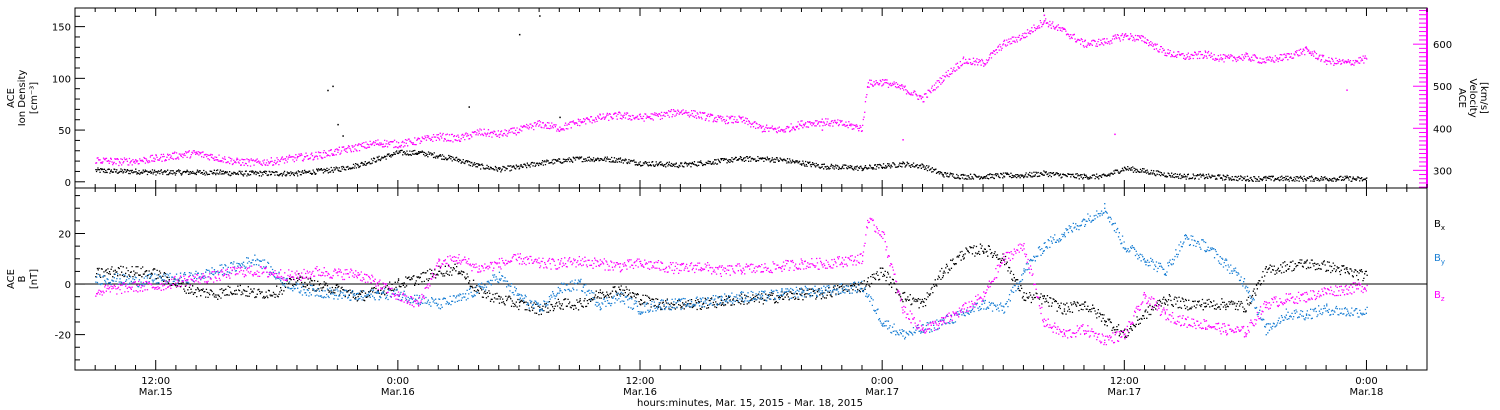  Describe the element at coordinates (1442, 129) in the screenshot. I see `velocity-tick-label: 400` at that location.